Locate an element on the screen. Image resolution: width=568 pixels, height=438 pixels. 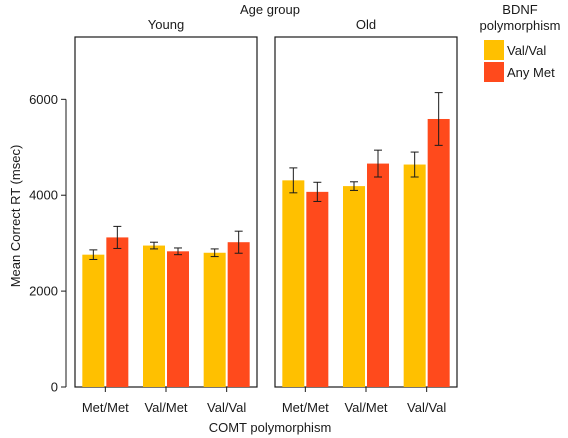
legend-title: BDNF is located at coordinates (519, 9).